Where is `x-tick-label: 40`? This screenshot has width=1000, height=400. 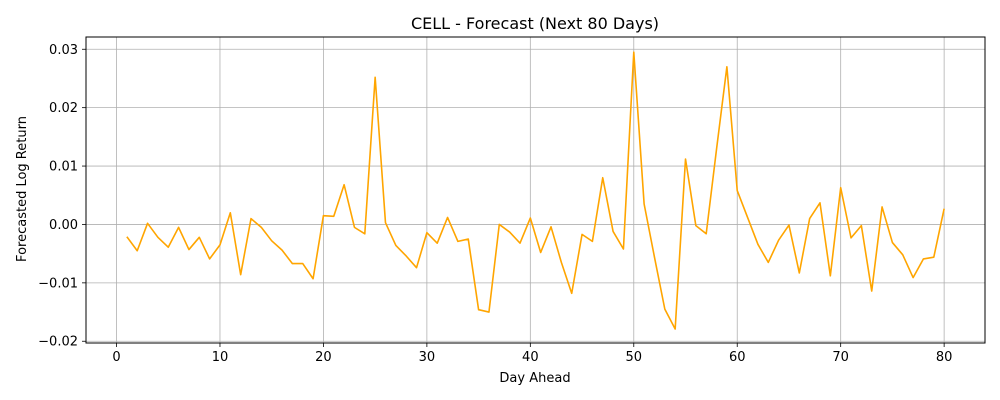 x-tick-label: 40 is located at coordinates (530, 357).